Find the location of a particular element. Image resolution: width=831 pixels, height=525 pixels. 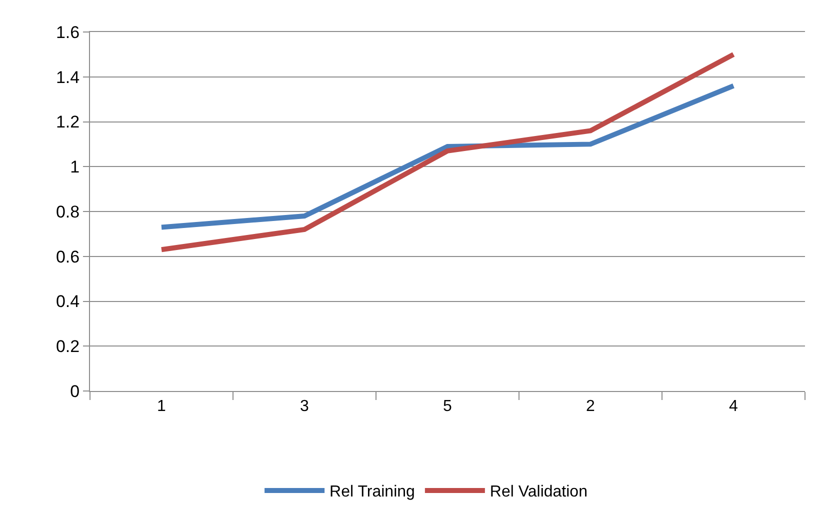

x-tick-label: 2 is located at coordinates (591, 407).